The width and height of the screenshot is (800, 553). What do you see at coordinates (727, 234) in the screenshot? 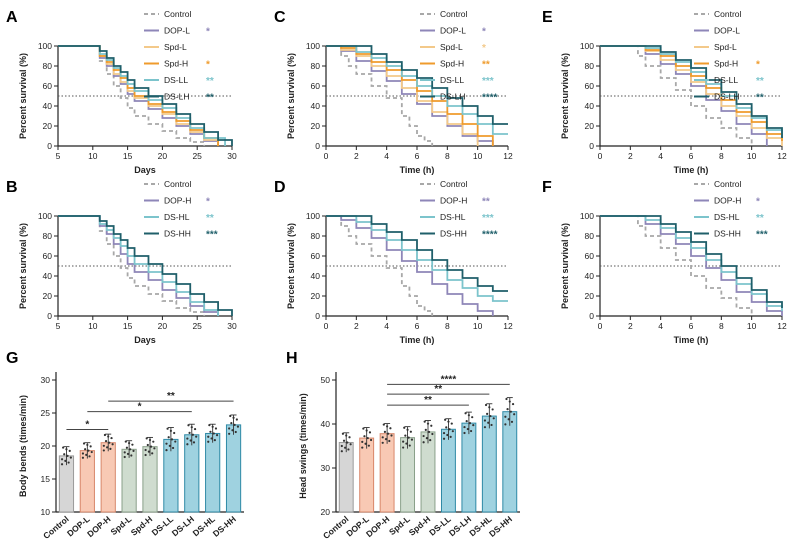
I see `legend-label: DS-HH` at bounding box center [727, 234].